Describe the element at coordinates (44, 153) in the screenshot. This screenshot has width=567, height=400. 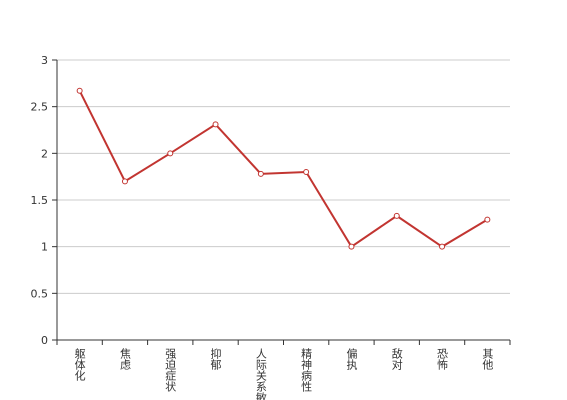
I see `y-tick-label: 2` at that location.